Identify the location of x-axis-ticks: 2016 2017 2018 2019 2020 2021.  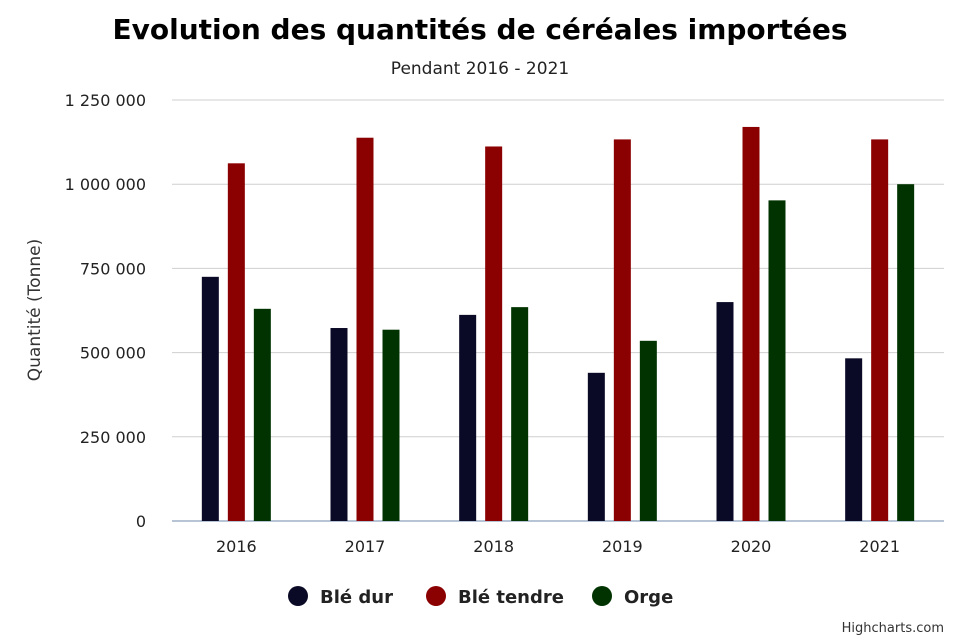
(558, 546).